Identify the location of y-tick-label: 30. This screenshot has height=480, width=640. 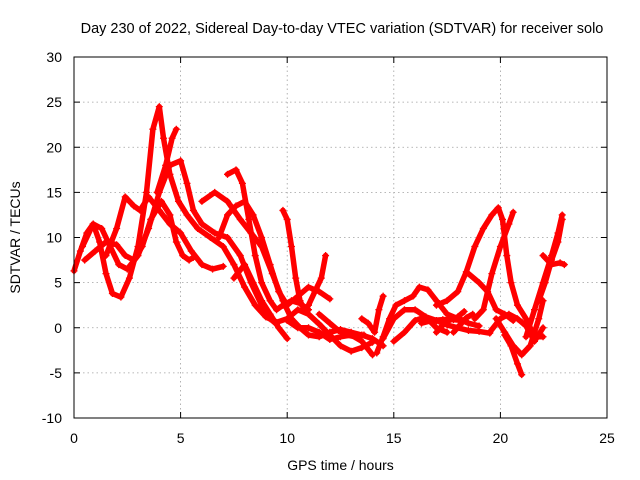
(54, 57).